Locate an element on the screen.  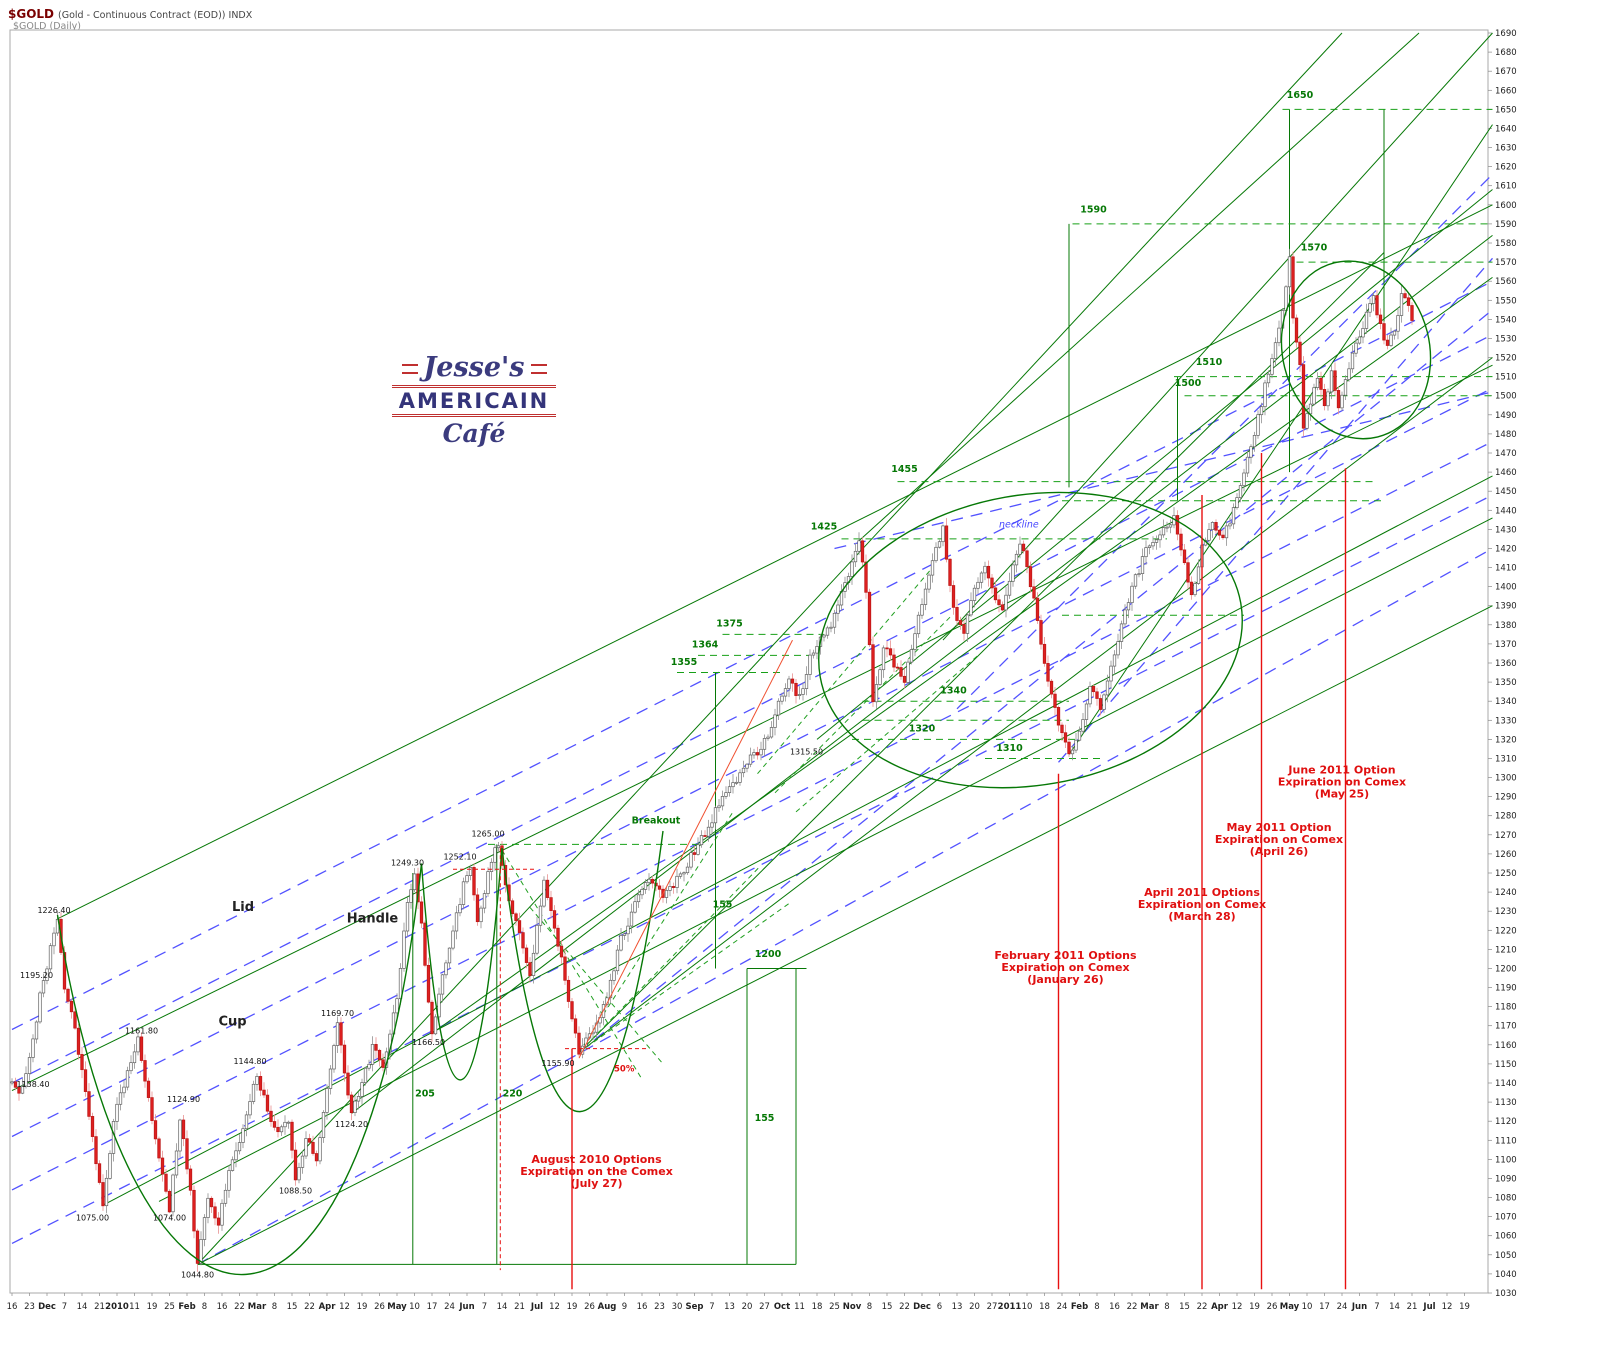
svg-text: 1080 is located at coordinates (1506, 1199).